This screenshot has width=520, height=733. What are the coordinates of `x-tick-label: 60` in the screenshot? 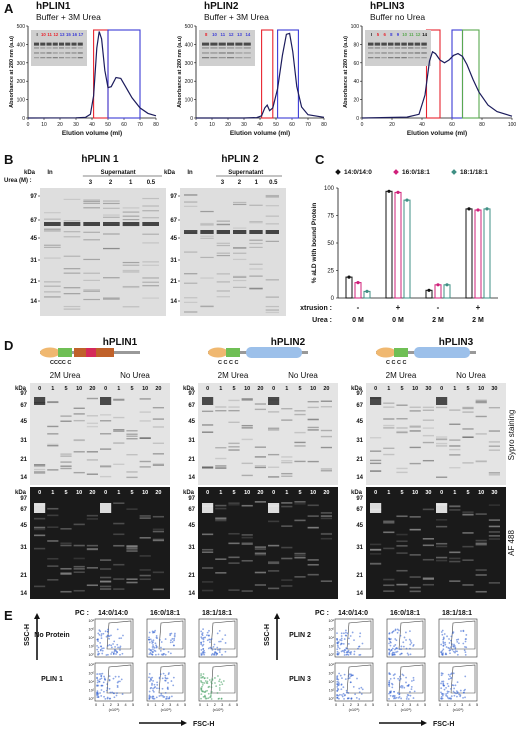 It's located at (452, 125).